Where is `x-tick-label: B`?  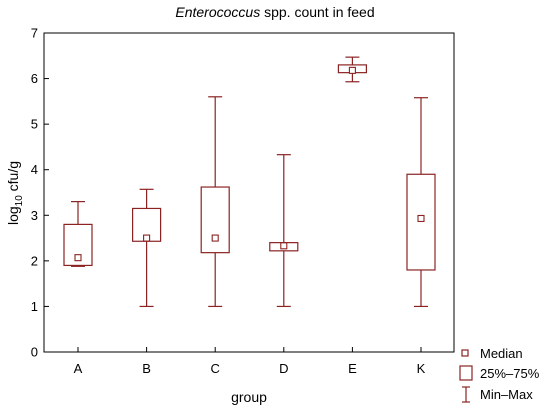
x-tick-label: B is located at coordinates (146, 368).